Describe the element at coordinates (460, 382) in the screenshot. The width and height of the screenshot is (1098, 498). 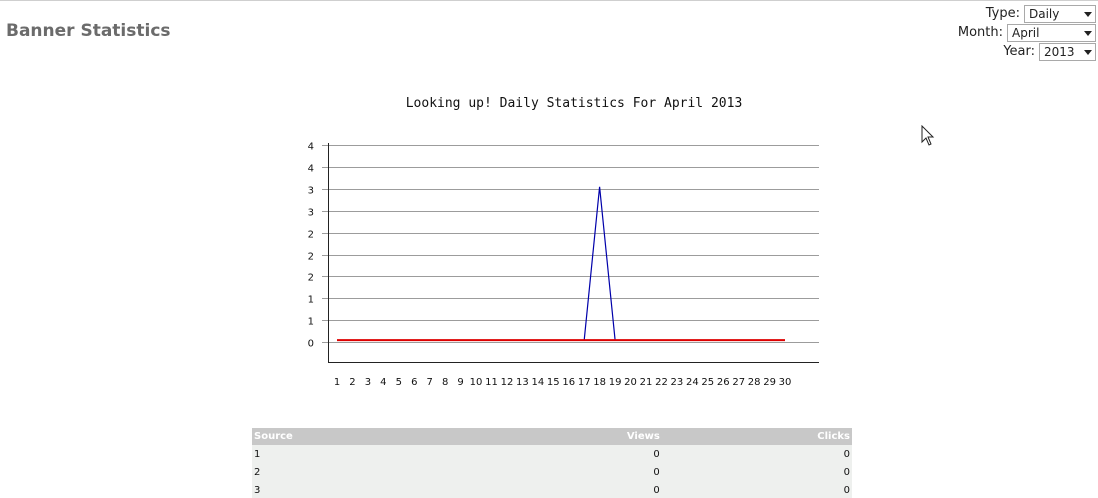
I see `x-tick-label: 9` at that location.